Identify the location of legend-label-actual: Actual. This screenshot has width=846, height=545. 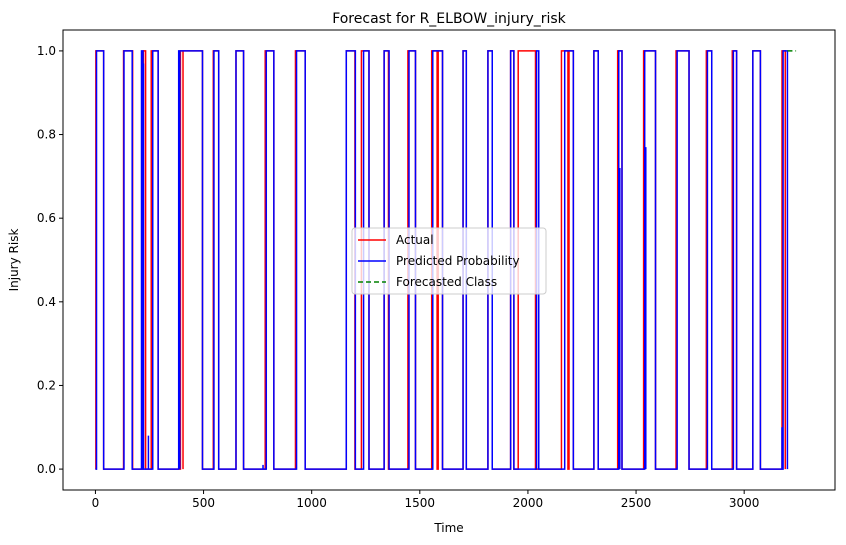
(415, 240).